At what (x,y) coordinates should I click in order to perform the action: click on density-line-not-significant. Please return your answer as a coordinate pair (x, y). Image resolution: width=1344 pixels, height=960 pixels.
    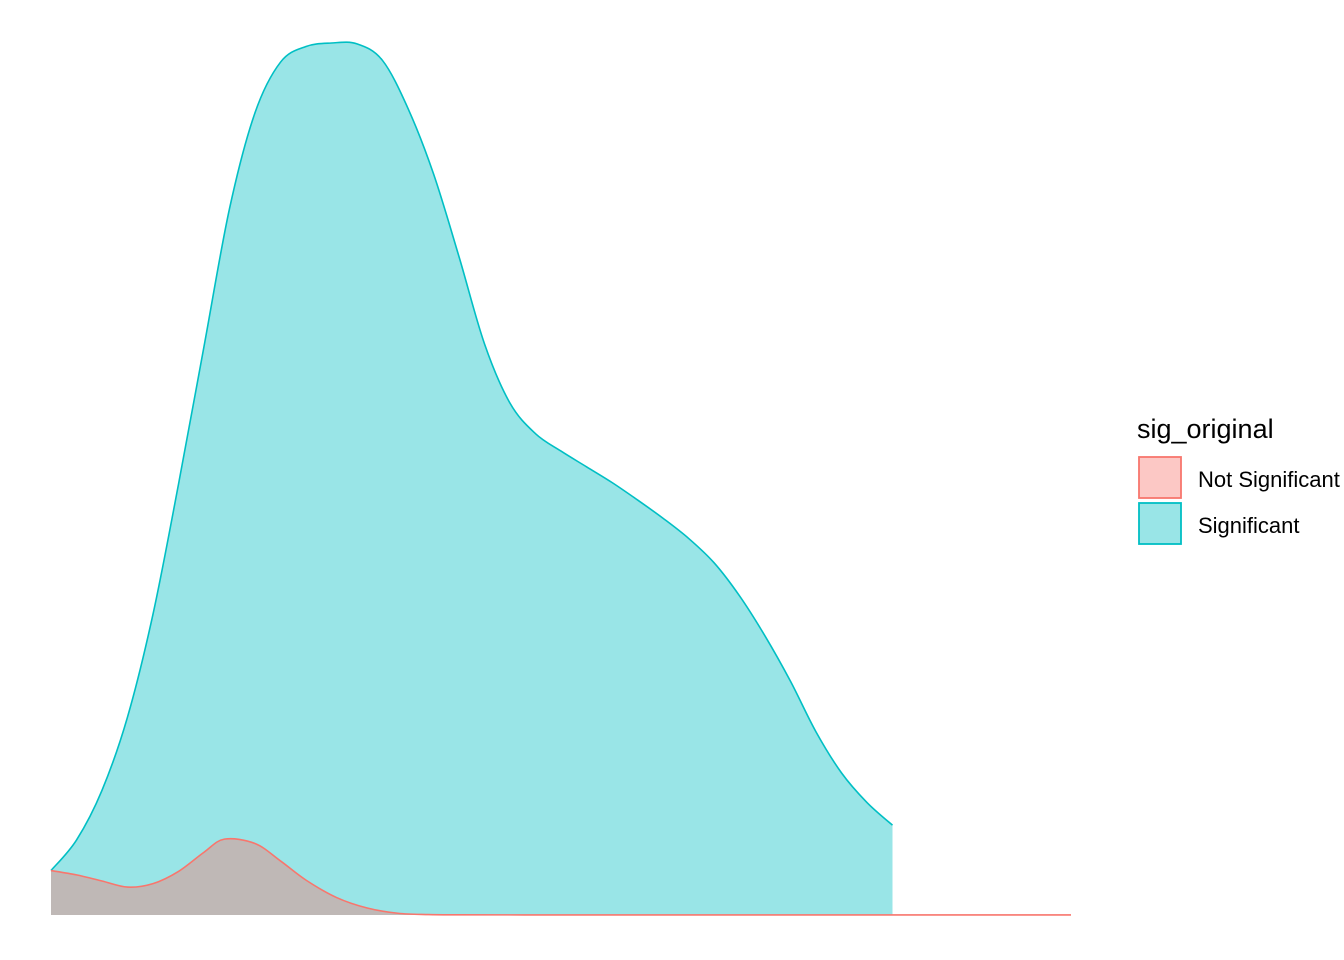
    Looking at the image, I should click on (560, 876).